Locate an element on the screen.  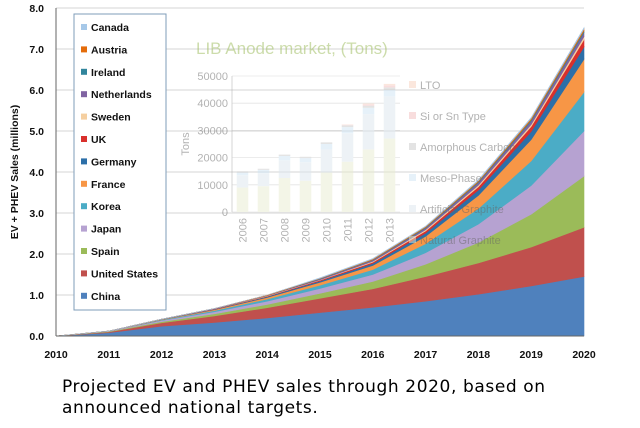
inset-y-tick-label: 30000 is located at coordinates (212, 131).